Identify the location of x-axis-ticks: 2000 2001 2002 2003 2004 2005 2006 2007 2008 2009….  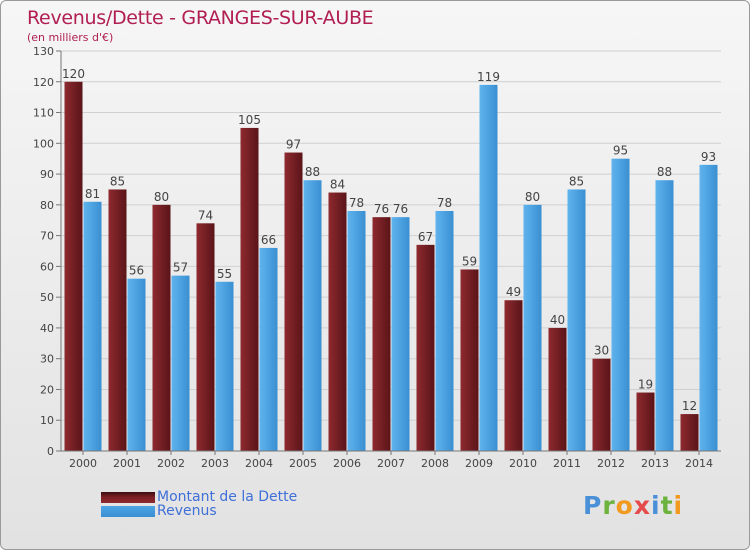
(391, 460).